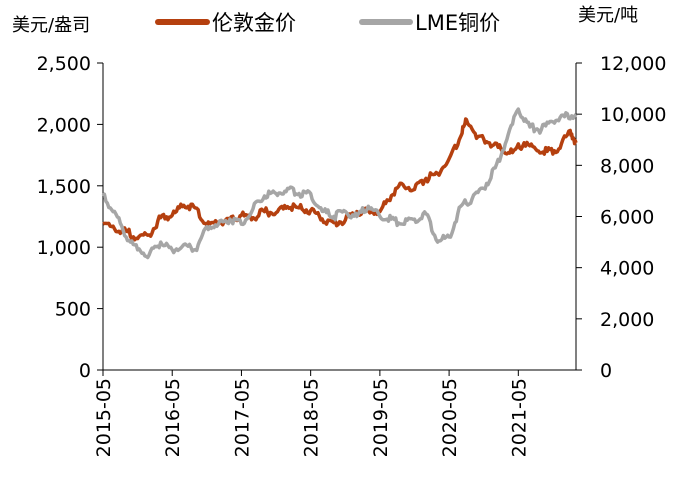 This screenshot has height=479, width=691. Describe the element at coordinates (627, 269) in the screenshot. I see `right-tick-label: 4,000` at that location.